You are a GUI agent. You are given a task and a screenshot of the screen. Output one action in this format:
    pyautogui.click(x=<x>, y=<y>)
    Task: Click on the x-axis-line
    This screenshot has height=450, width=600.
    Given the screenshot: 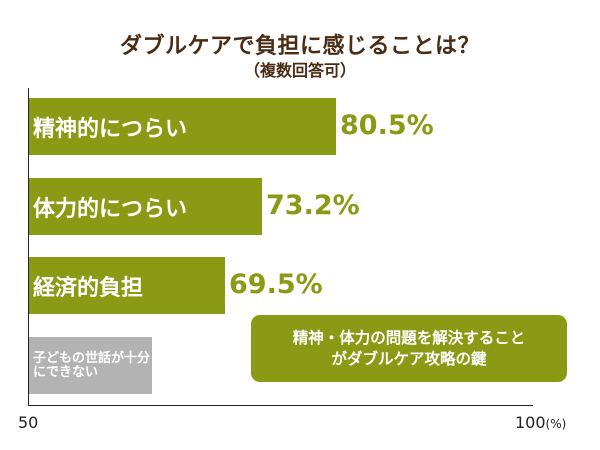 What is the action you would take?
    pyautogui.click(x=280, y=405)
    